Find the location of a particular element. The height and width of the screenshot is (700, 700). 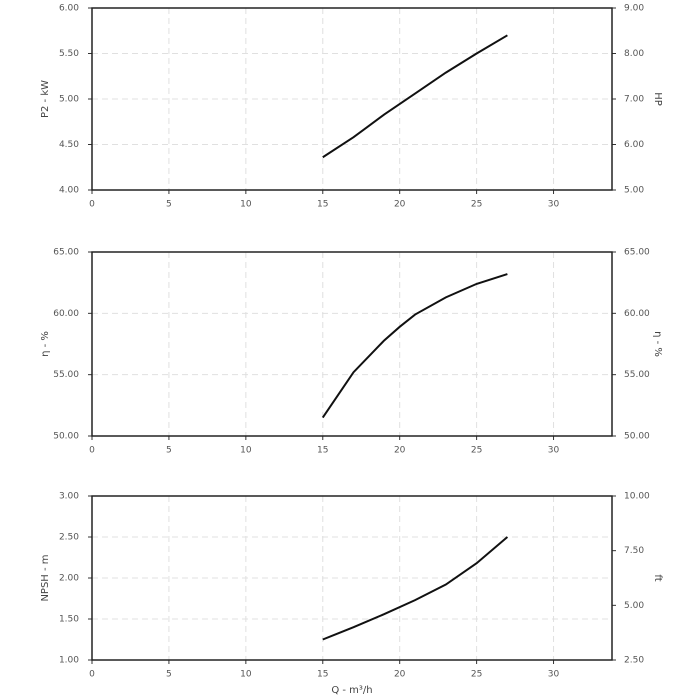

y-axis-label: η - % is located at coordinates (45, 344).